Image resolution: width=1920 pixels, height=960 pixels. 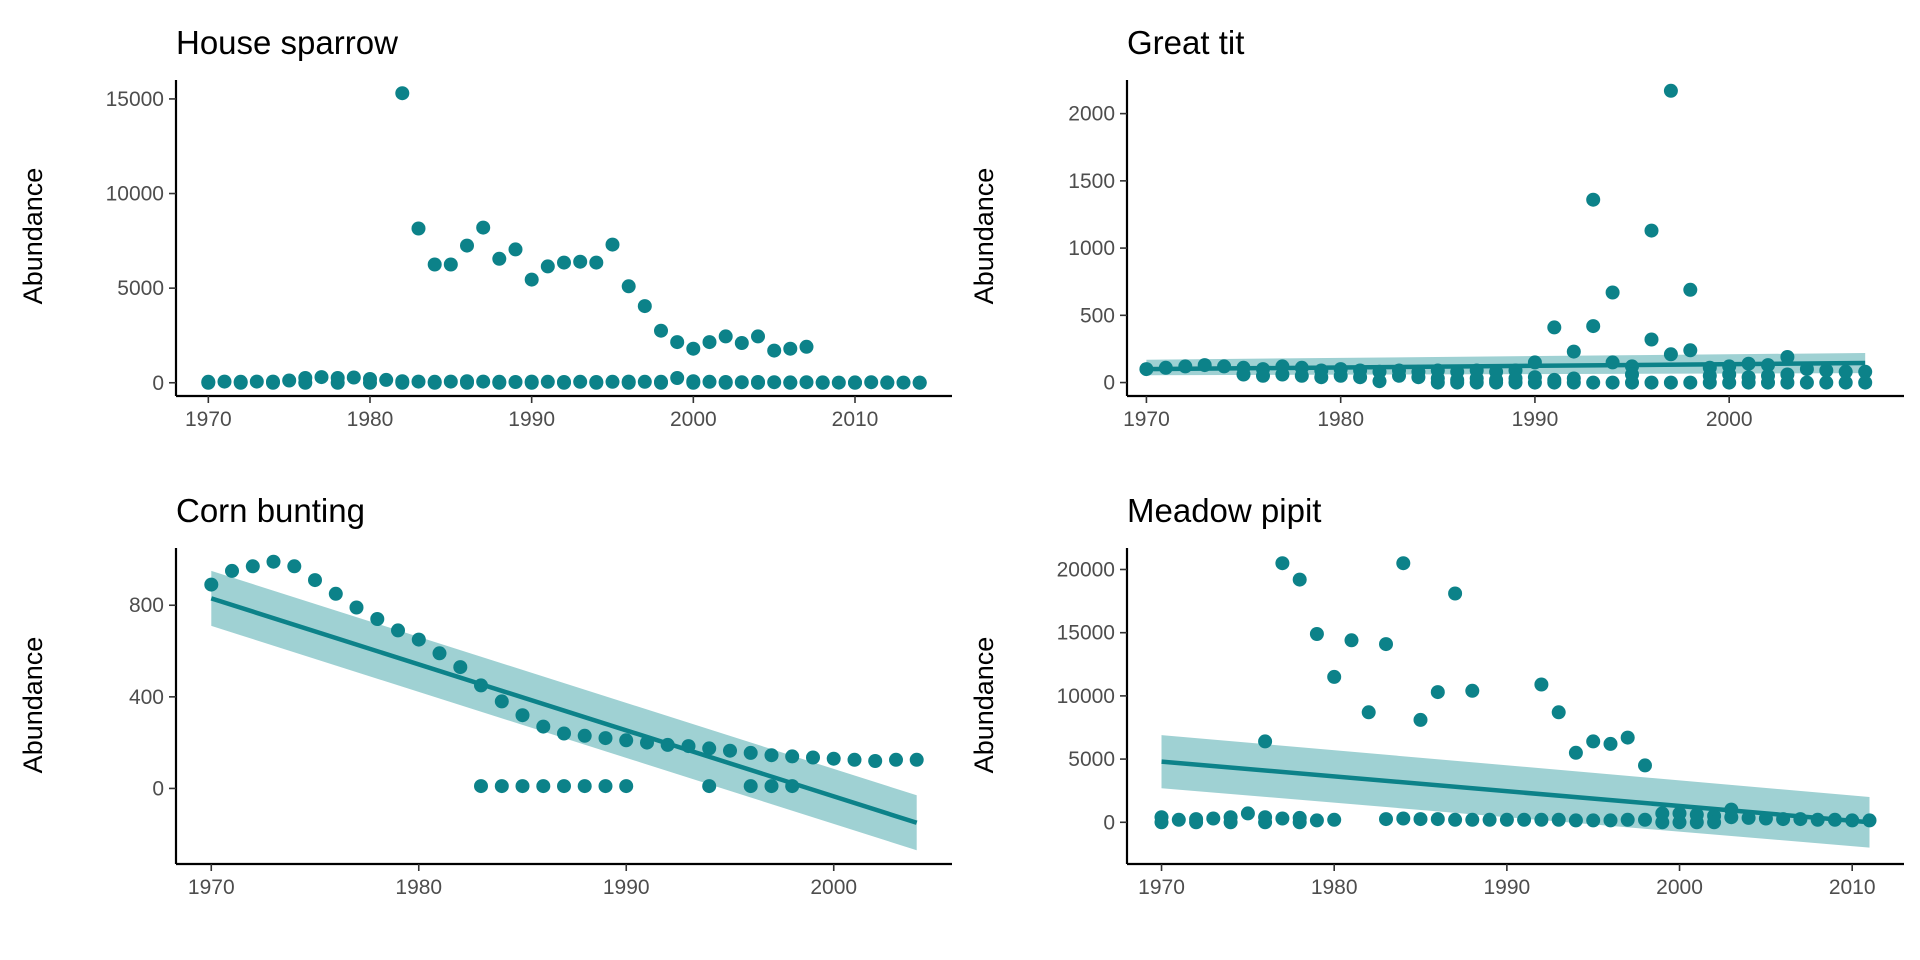 What do you see at coordinates (1515, 792) in the screenshot?
I see `trend-line` at bounding box center [1515, 792].